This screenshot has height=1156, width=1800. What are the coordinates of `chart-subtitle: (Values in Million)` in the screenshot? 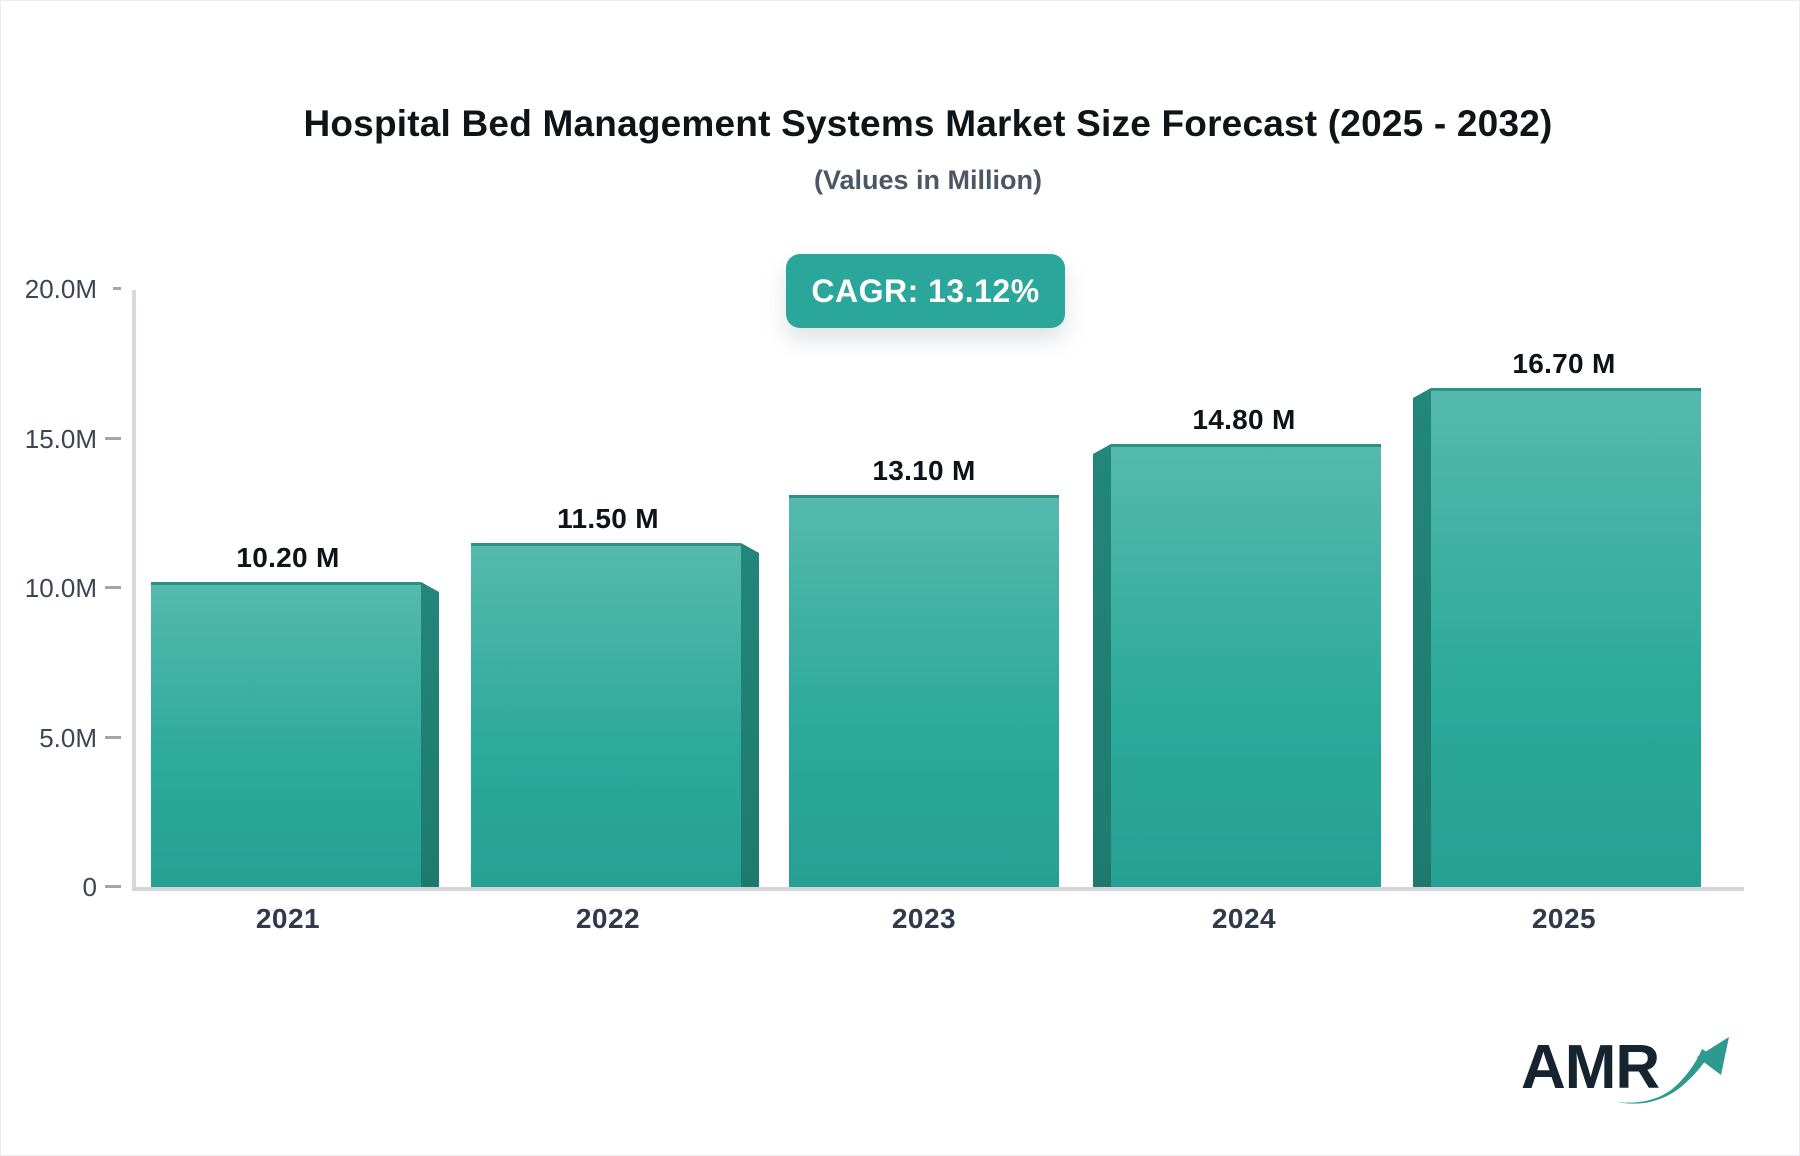 It's located at (928, 180).